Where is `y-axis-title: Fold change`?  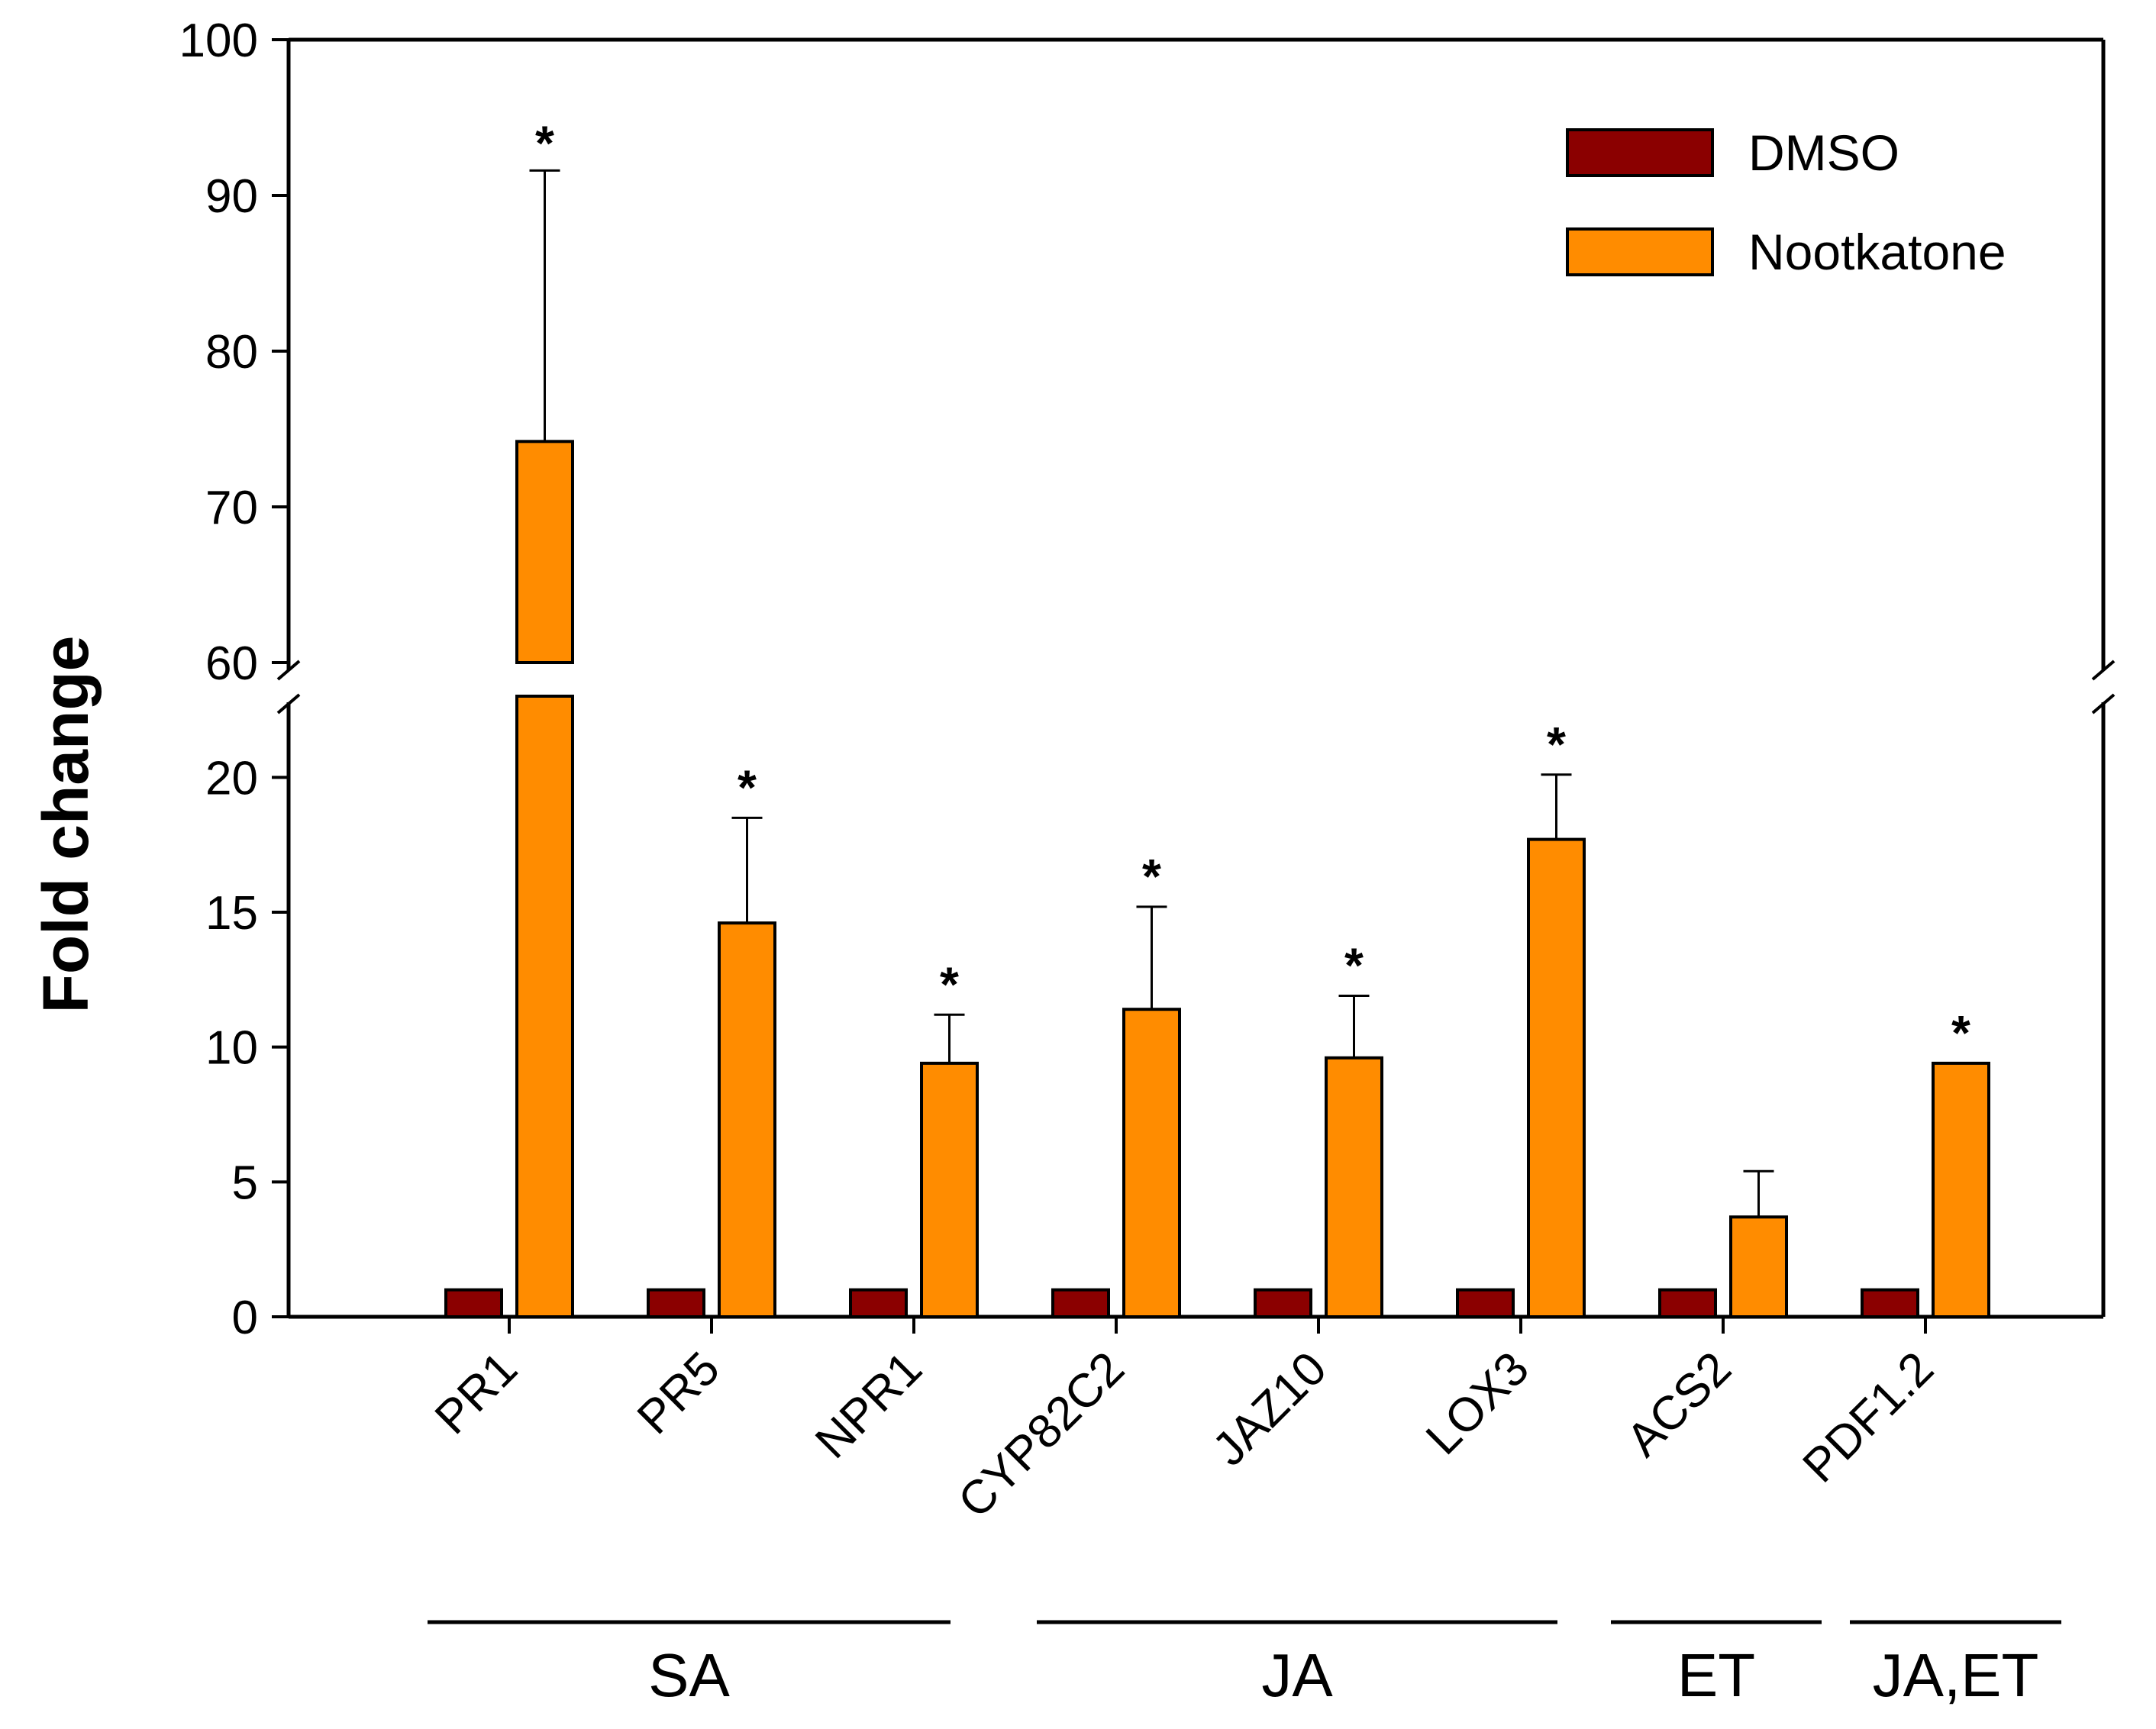 y-axis-title: Fold change is located at coordinates (66, 825).